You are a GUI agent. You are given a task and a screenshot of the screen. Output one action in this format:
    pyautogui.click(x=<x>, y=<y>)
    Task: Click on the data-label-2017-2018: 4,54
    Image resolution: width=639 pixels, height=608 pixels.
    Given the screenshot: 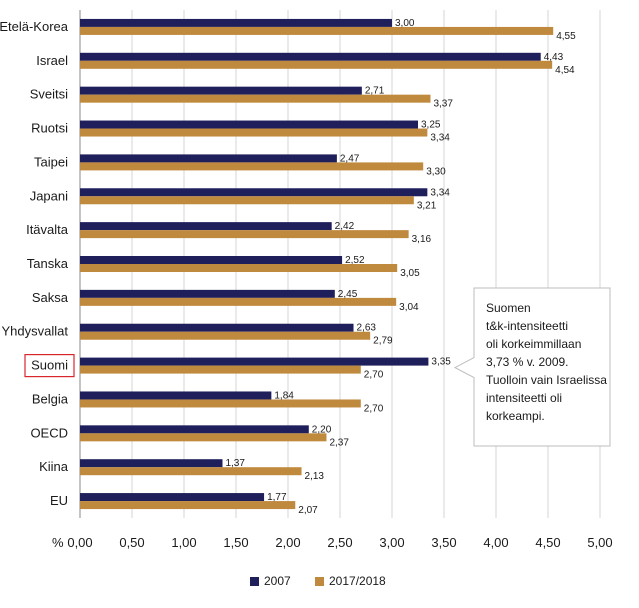 What is the action you would take?
    pyautogui.click(x=565, y=70)
    